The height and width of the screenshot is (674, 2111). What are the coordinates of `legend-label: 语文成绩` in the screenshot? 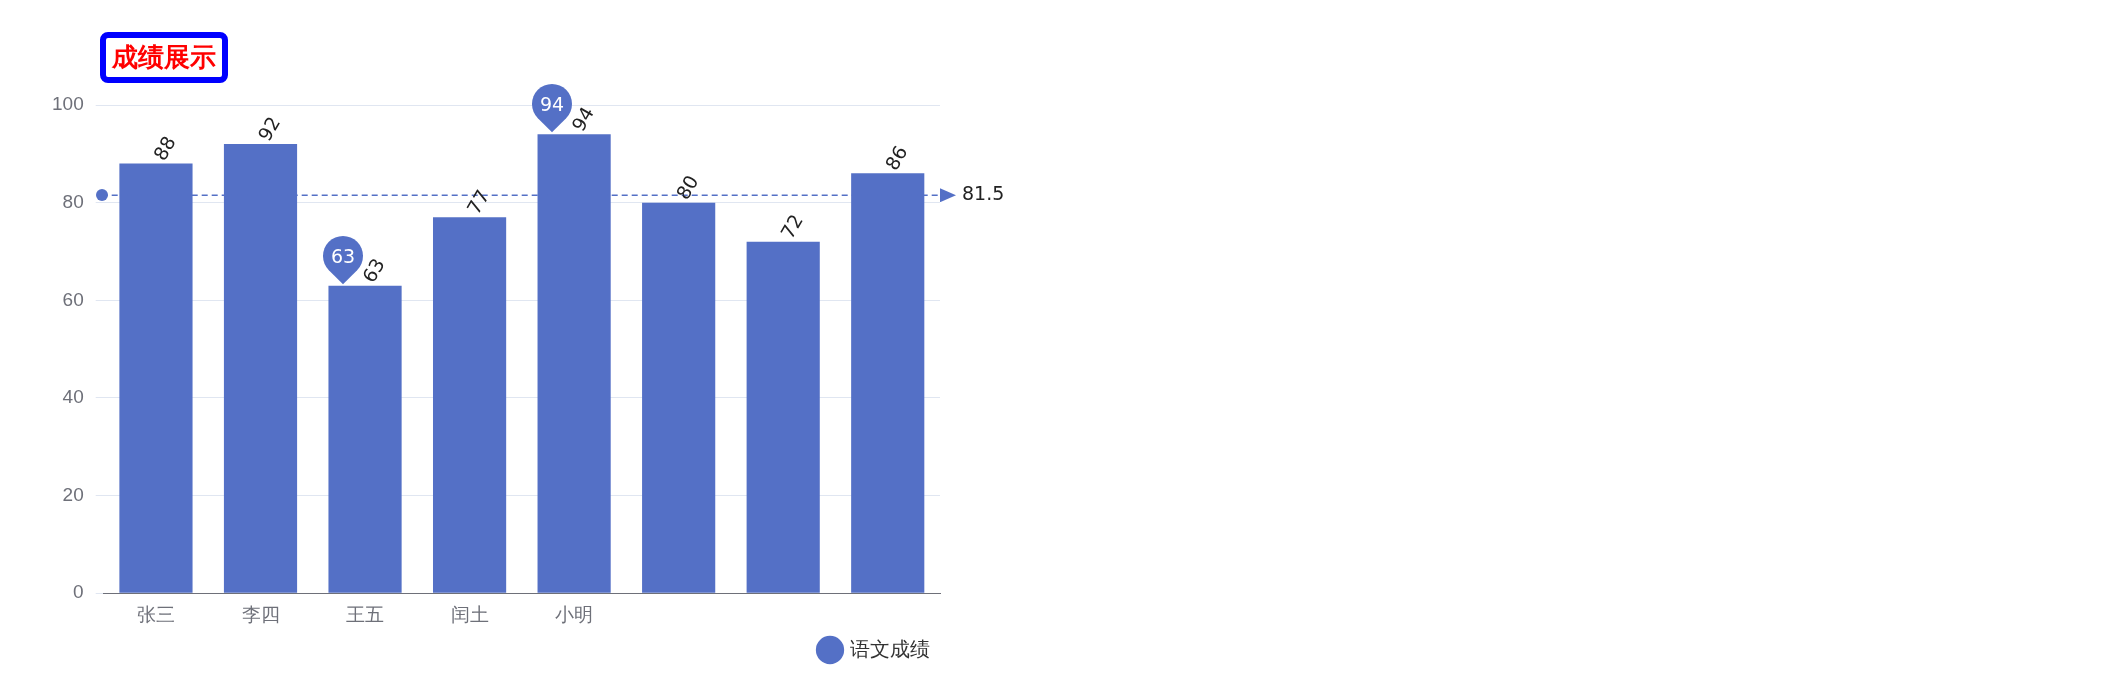 It's located at (890, 648).